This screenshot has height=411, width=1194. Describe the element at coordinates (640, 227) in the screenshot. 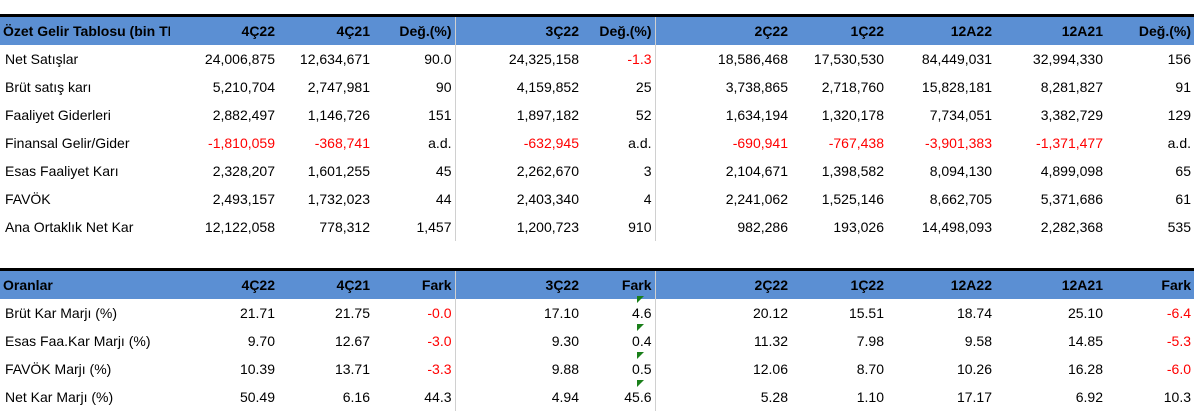

I see `table-cell: 910` at that location.